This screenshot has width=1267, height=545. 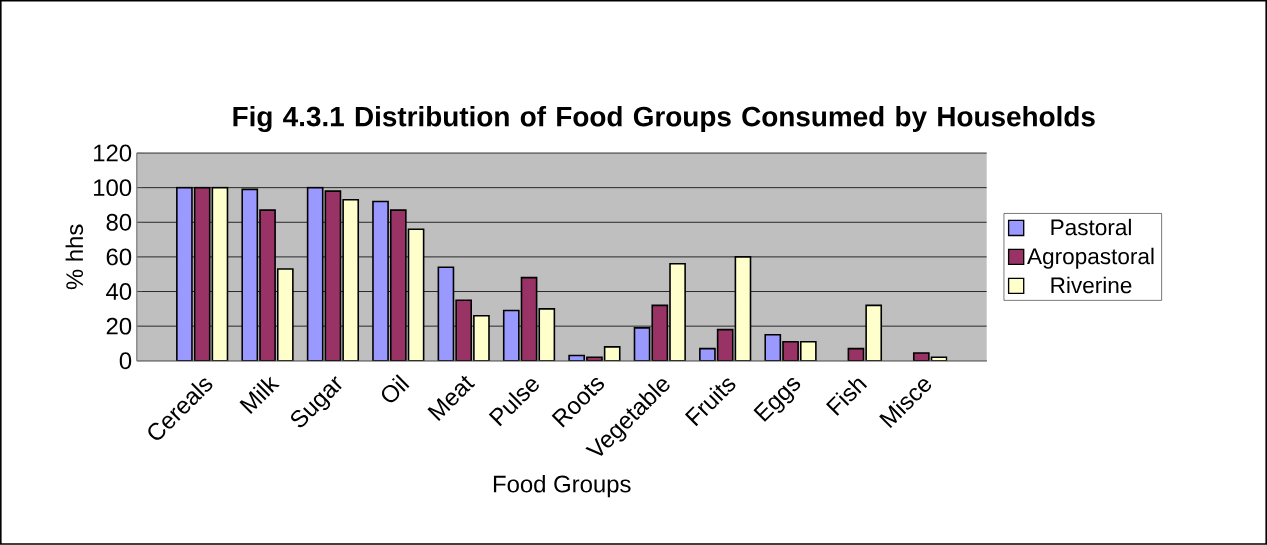 What do you see at coordinates (1091, 285) in the screenshot?
I see `legend-label: Riverine` at bounding box center [1091, 285].